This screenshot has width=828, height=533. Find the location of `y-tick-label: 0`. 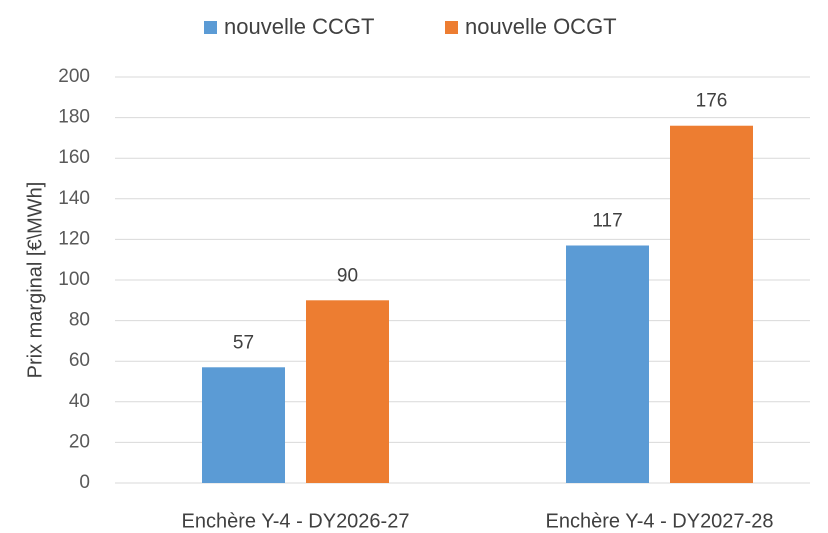

y-tick-label: 0 is located at coordinates (84, 482).